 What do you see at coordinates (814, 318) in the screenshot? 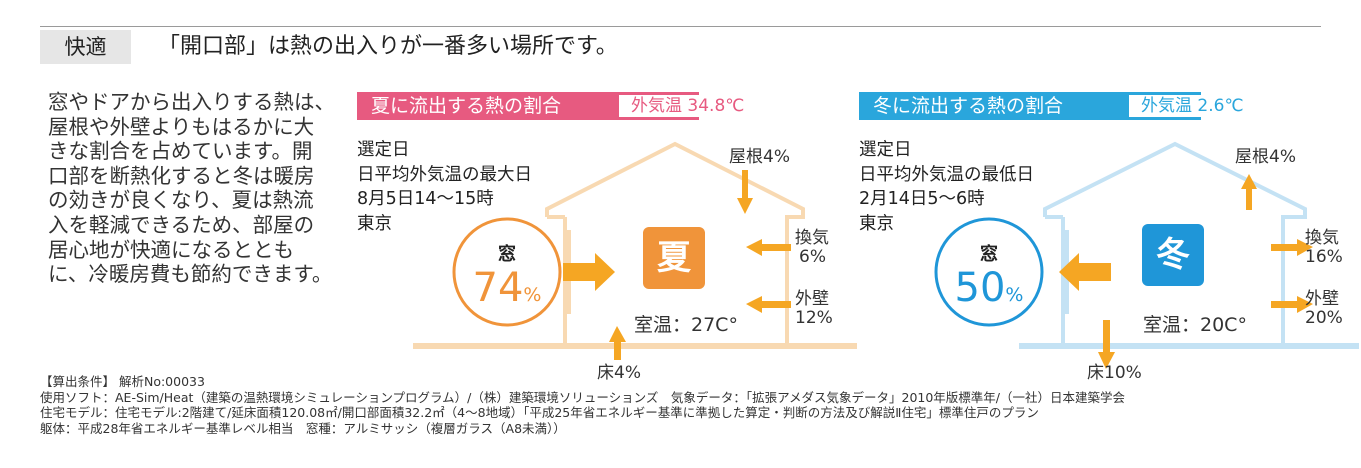
I see `summer-wall-value: 12%` at bounding box center [814, 318].